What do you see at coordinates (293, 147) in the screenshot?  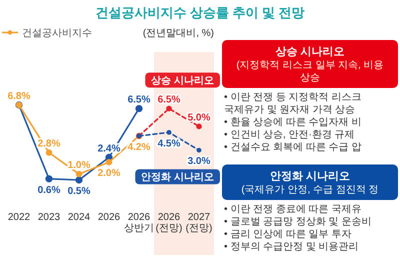 I see `text: • 건설수요 회복에 따른 수급 압` at bounding box center [293, 147].